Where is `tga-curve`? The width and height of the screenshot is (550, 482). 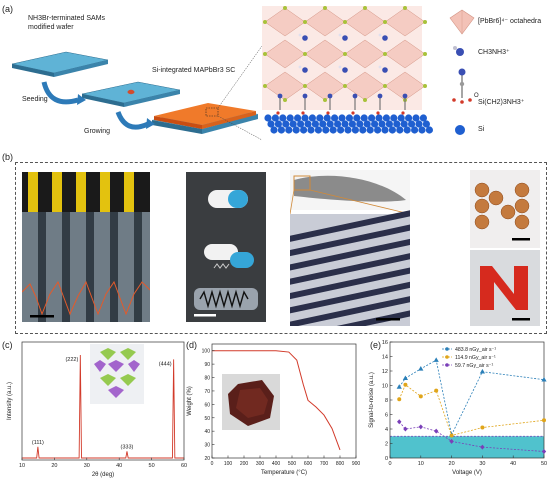 tga-curve is located at coordinates (276, 400).